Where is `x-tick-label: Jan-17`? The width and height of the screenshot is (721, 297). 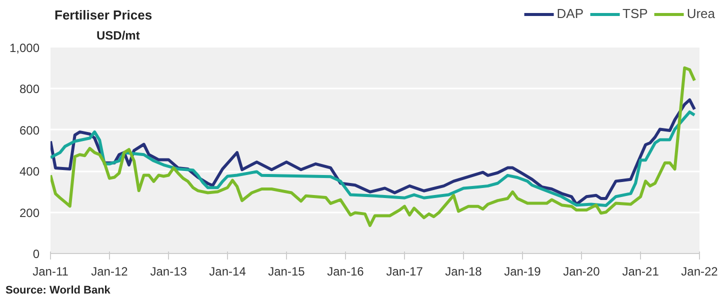 x-tick-label: Jan-17 is located at coordinates (405, 271).